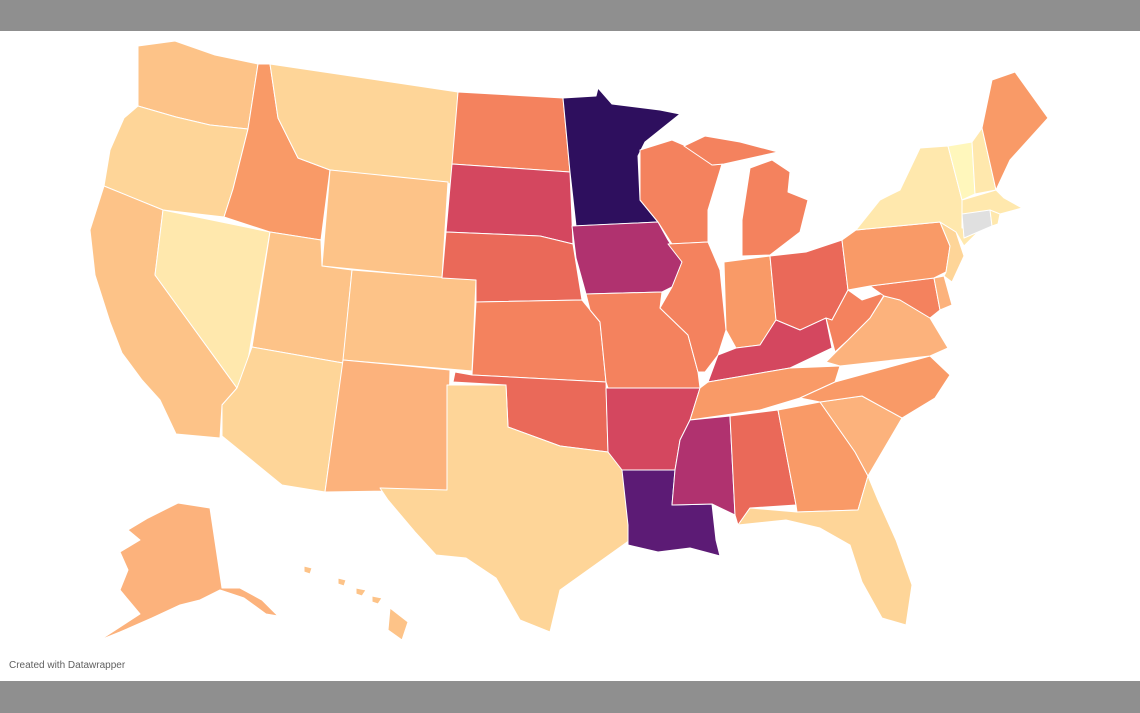 This screenshot has width=1140, height=713. Describe the element at coordinates (385, 224) in the screenshot. I see `state-WY` at that location.